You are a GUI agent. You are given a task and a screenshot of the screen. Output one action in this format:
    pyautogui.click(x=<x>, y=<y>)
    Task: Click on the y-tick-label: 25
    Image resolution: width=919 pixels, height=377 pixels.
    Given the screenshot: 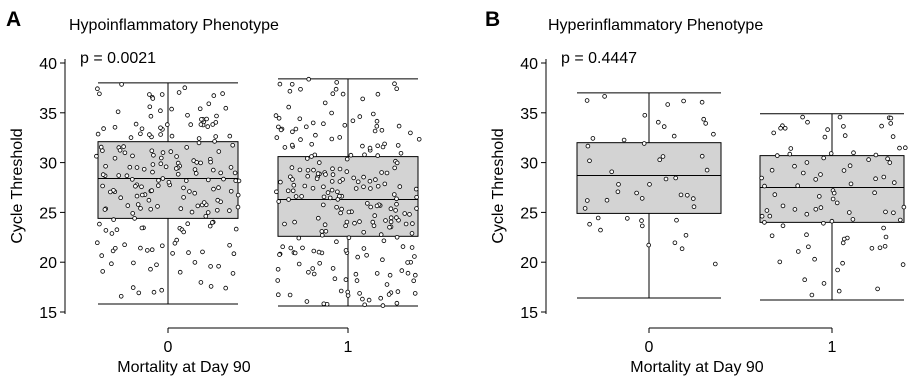 What is the action you would take?
    pyautogui.click(x=529, y=213)
    